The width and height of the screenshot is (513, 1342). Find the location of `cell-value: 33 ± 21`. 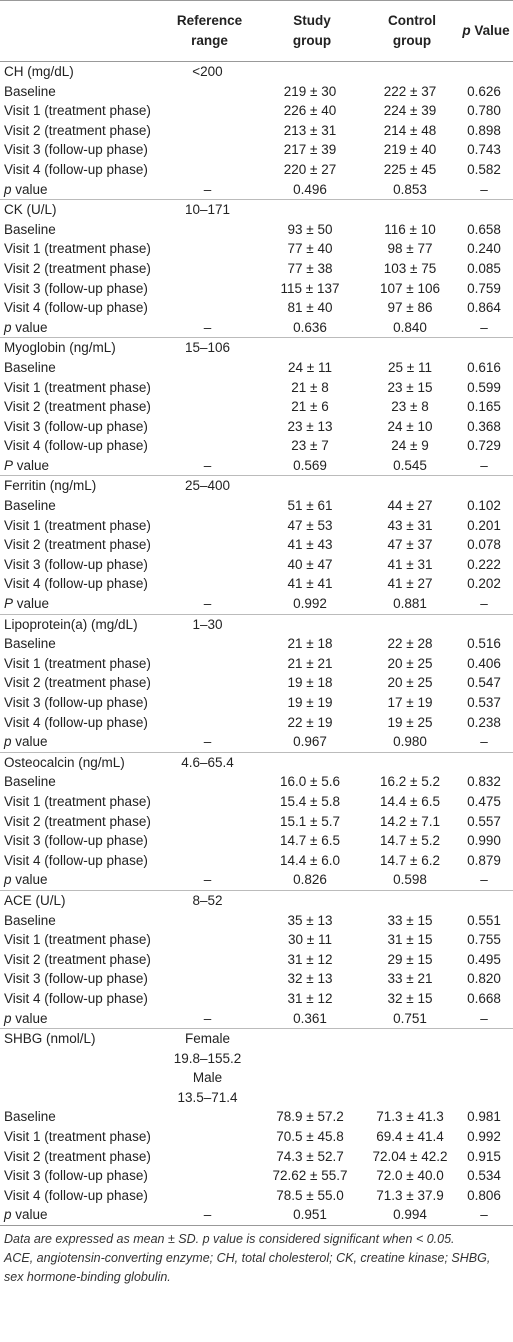

cell-value: 33 ± 21 is located at coordinates (410, 979).